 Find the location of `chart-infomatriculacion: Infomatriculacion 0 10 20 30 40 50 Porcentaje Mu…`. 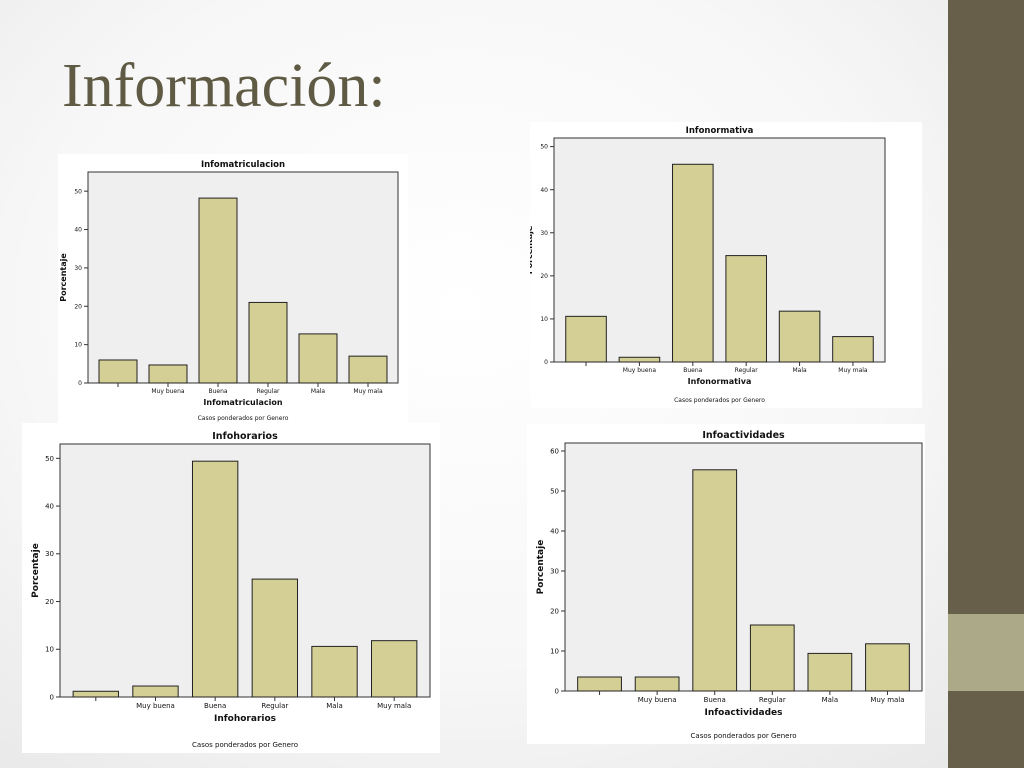

chart-infomatriculacion: Infomatriculacion 0 10 20 30 40 50 Porcentaje Mu… is located at coordinates (233, 290).